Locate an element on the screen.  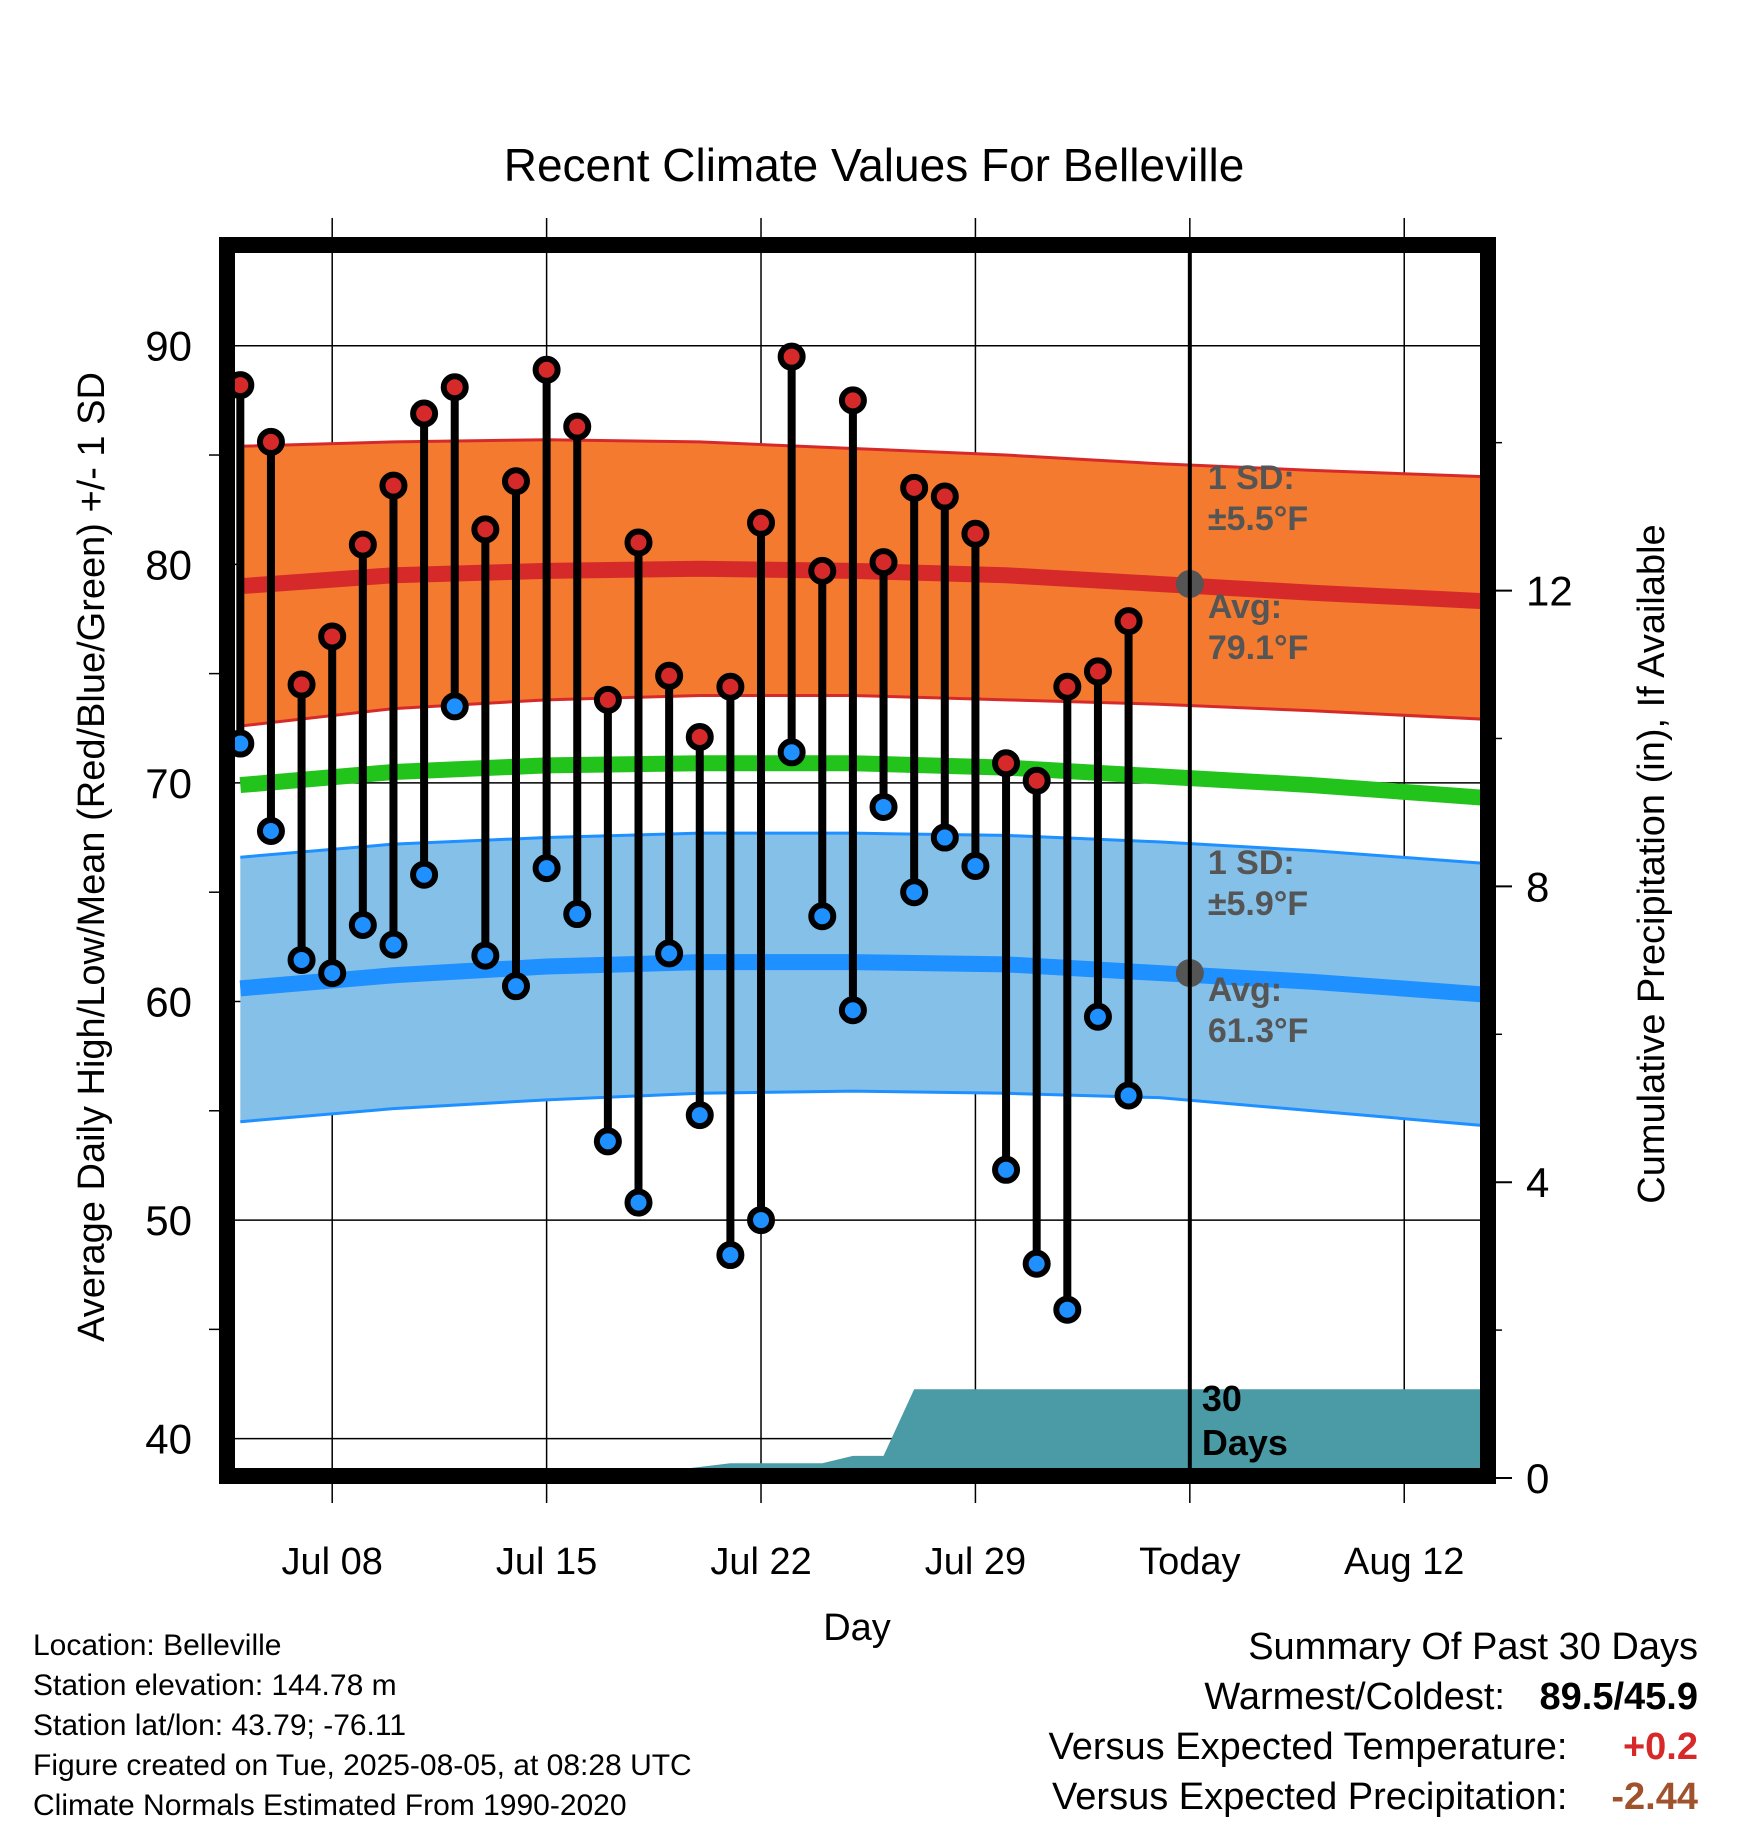
low-sd-band is located at coordinates (865, 980).